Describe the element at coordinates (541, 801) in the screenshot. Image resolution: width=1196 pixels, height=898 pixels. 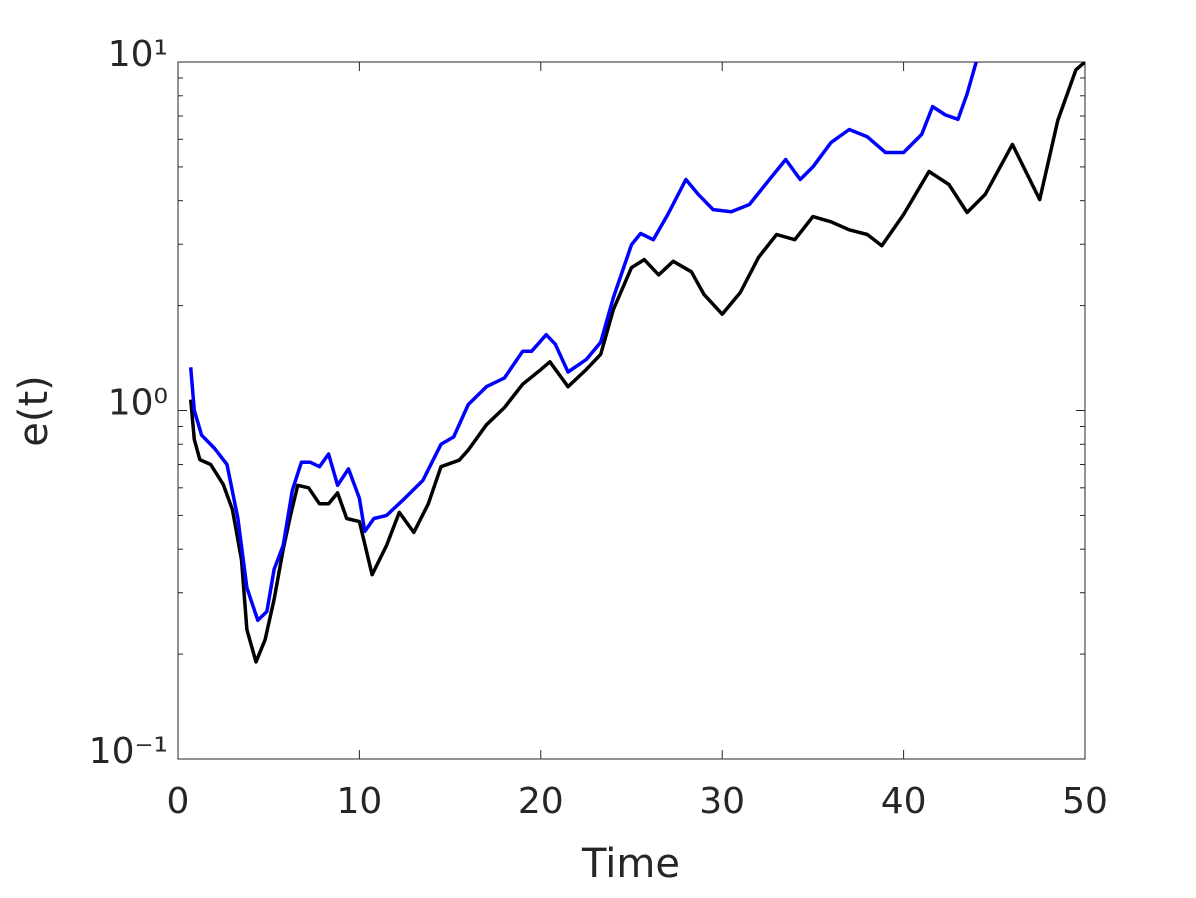
I see `x-tick-label: 20` at that location.